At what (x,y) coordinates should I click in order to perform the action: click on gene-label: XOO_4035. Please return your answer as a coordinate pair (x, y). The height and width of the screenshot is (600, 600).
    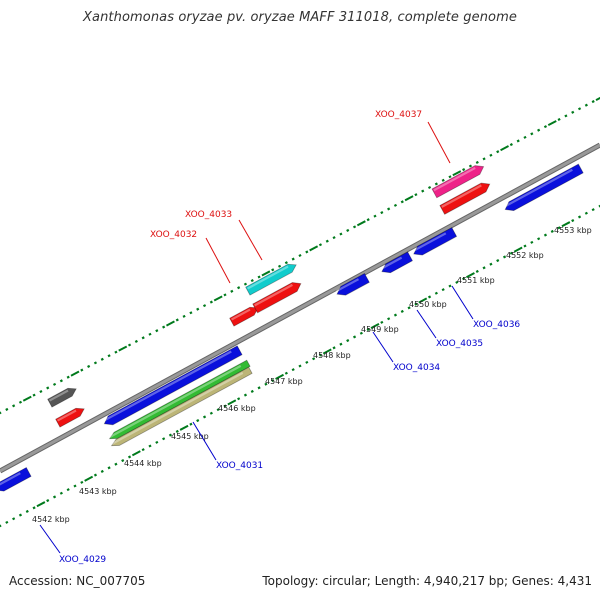
    Looking at the image, I should click on (459, 344).